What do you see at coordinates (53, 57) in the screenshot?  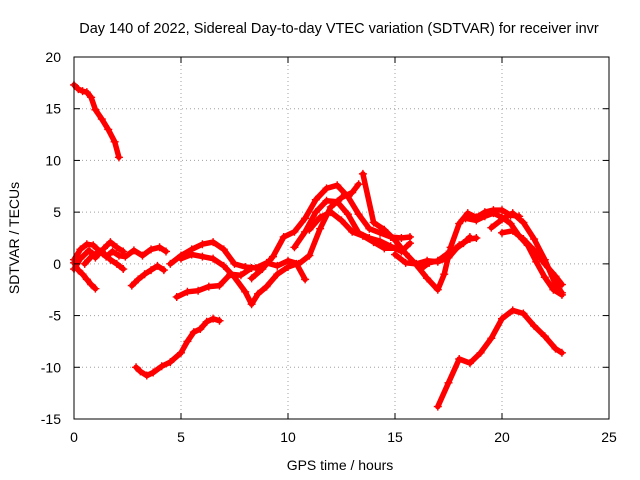 I see `y-tick-label: 20` at bounding box center [53, 57].